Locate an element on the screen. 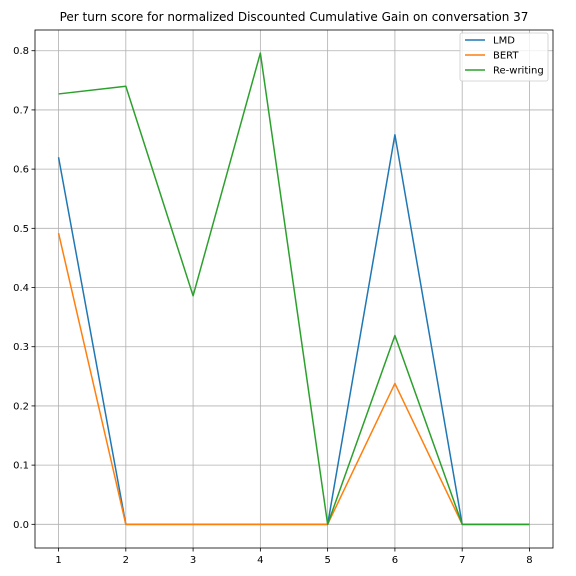 Image resolution: width=576 pixels, height=576 pixels. legend-label: Re-writing is located at coordinates (518, 71).